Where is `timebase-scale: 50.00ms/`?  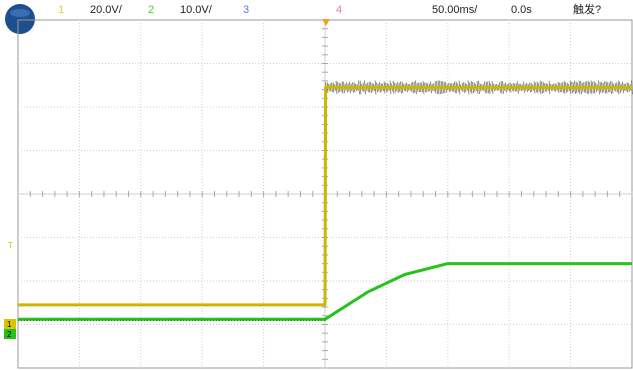
timebase-scale: 50.00ms/ is located at coordinates (455, 10).